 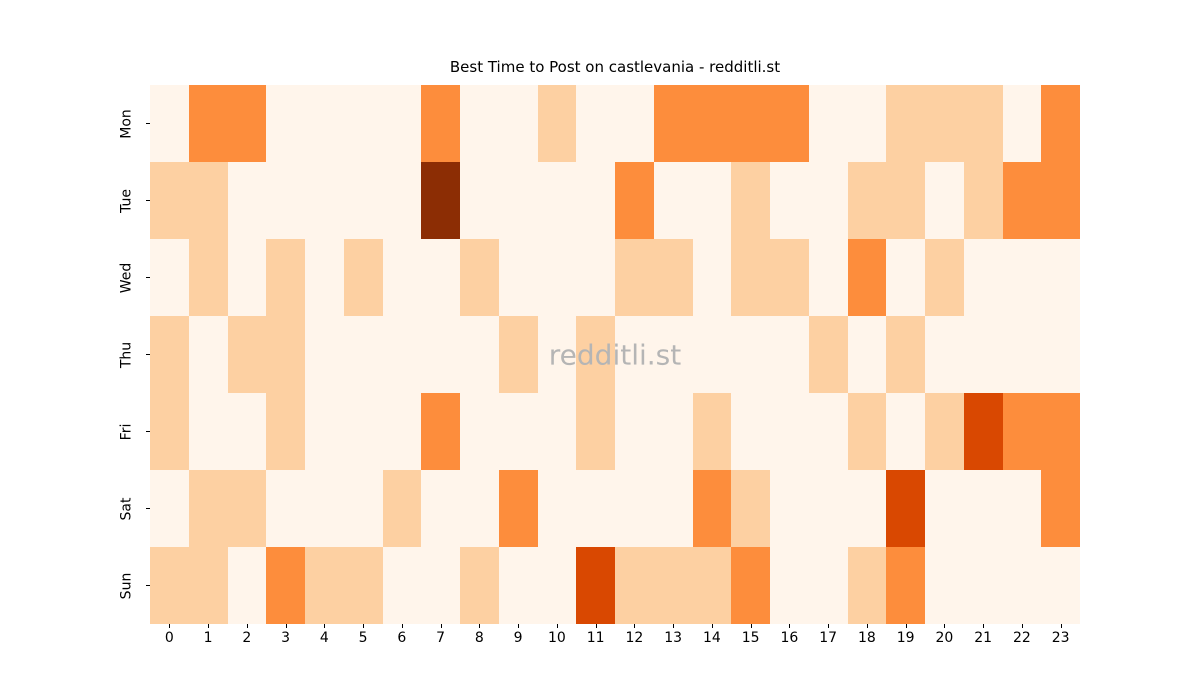 What do you see at coordinates (750, 638) in the screenshot?
I see `x-tick-label-15: 15` at bounding box center [750, 638].